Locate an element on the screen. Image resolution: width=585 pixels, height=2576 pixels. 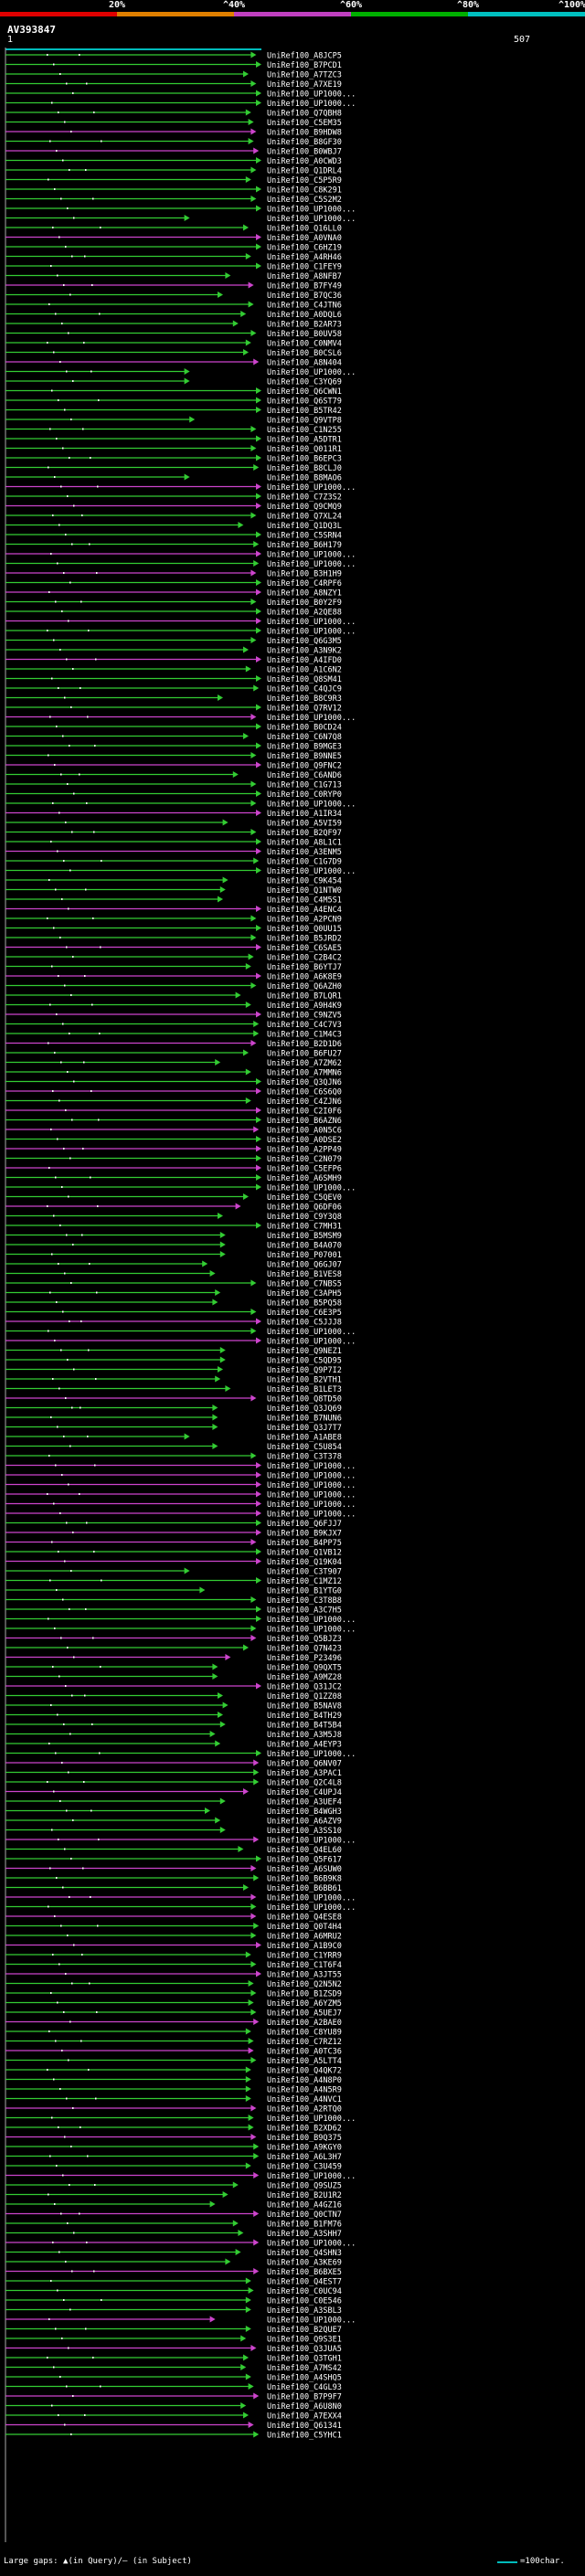
hit-label: UniRef100_A4RH46 is located at coordinates (304, 257).